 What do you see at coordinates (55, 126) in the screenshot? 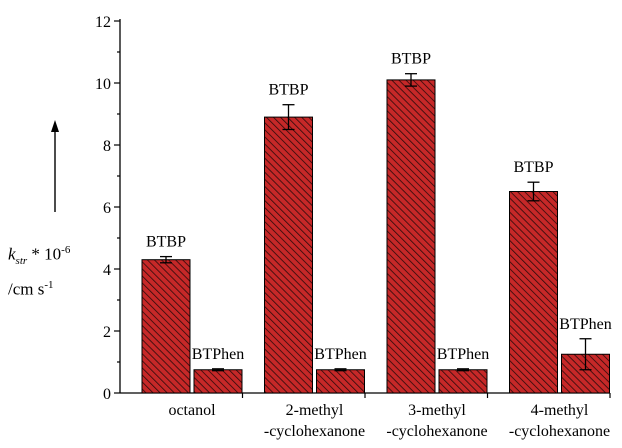
I see `y-axis-arrow-head` at bounding box center [55, 126].